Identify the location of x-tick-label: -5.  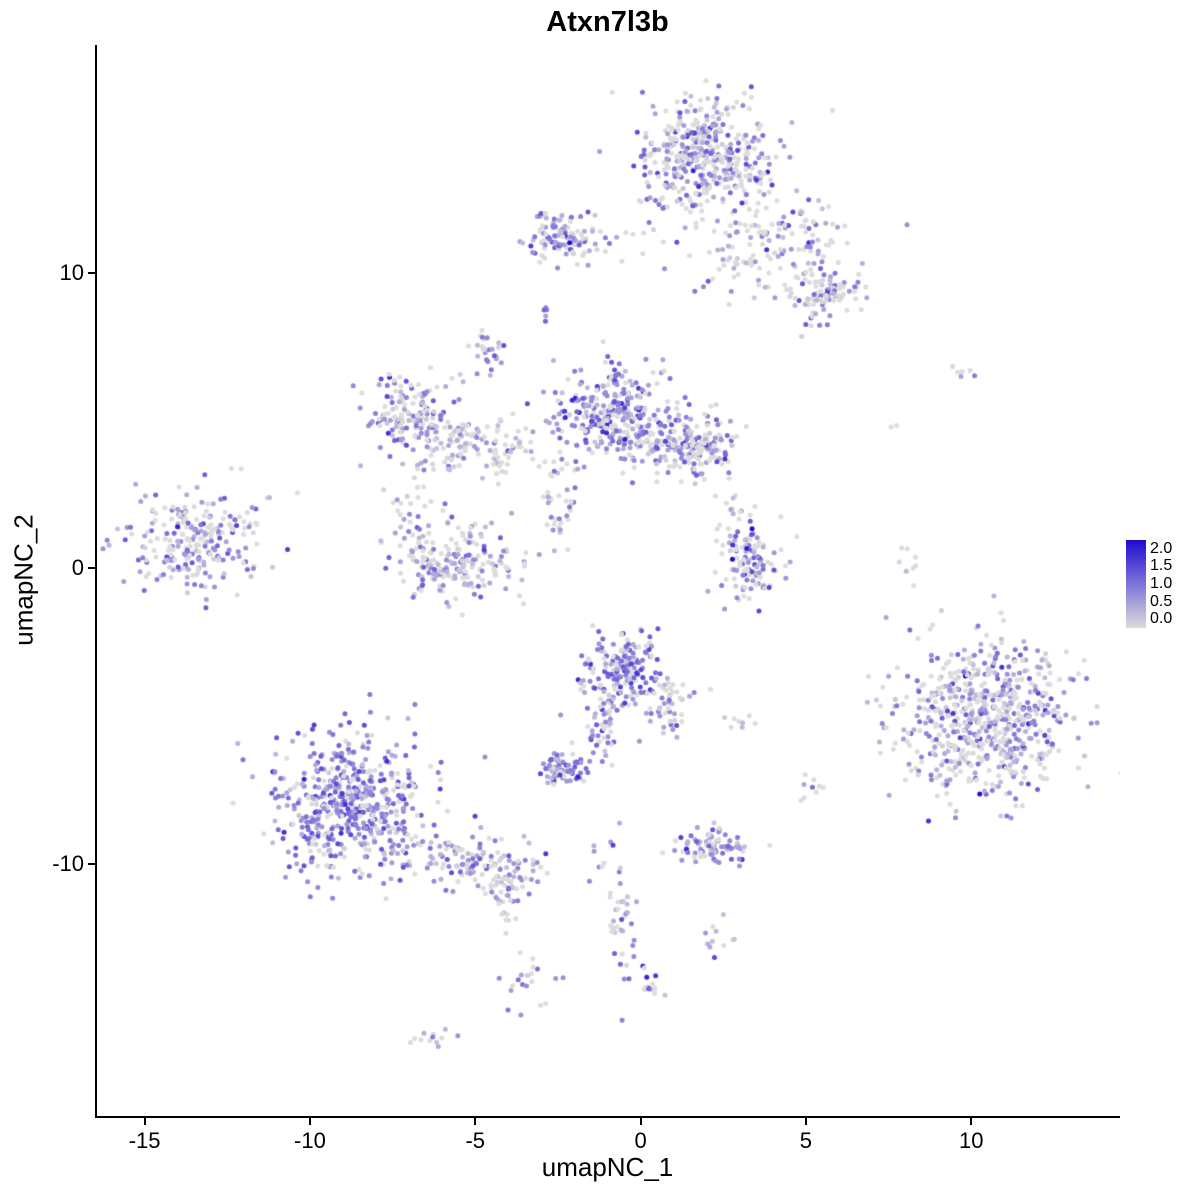
(475, 1140).